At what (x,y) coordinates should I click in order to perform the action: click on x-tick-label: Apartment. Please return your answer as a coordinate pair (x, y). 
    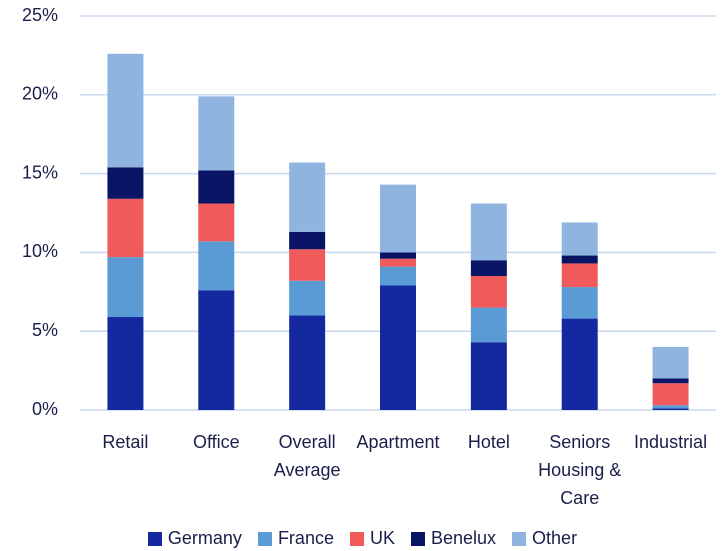
    Looking at the image, I should click on (398, 442).